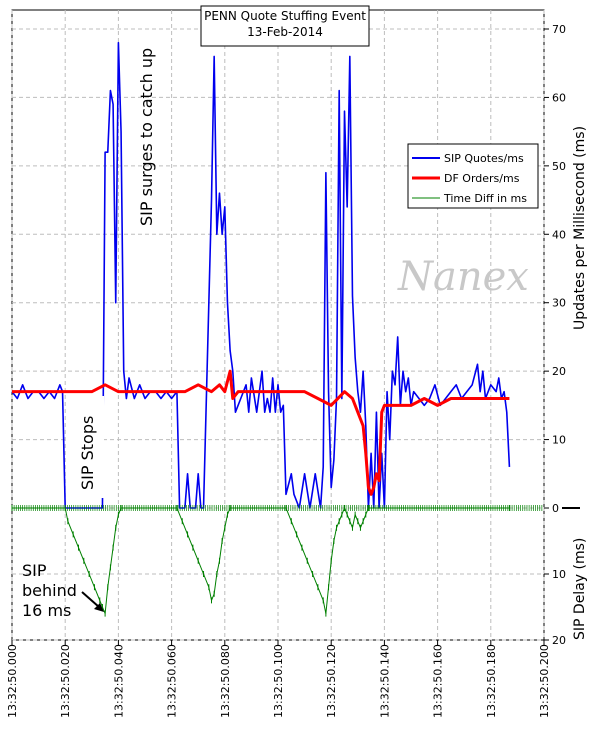  I want to click on y-tick-label: 60, so click(559, 97).